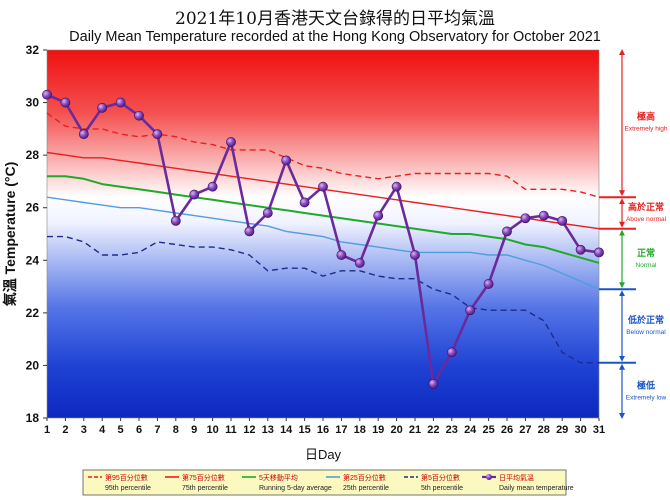 Image resolution: width=670 pixels, height=500 pixels. I want to click on x-tick-label: 24, so click(470, 430).